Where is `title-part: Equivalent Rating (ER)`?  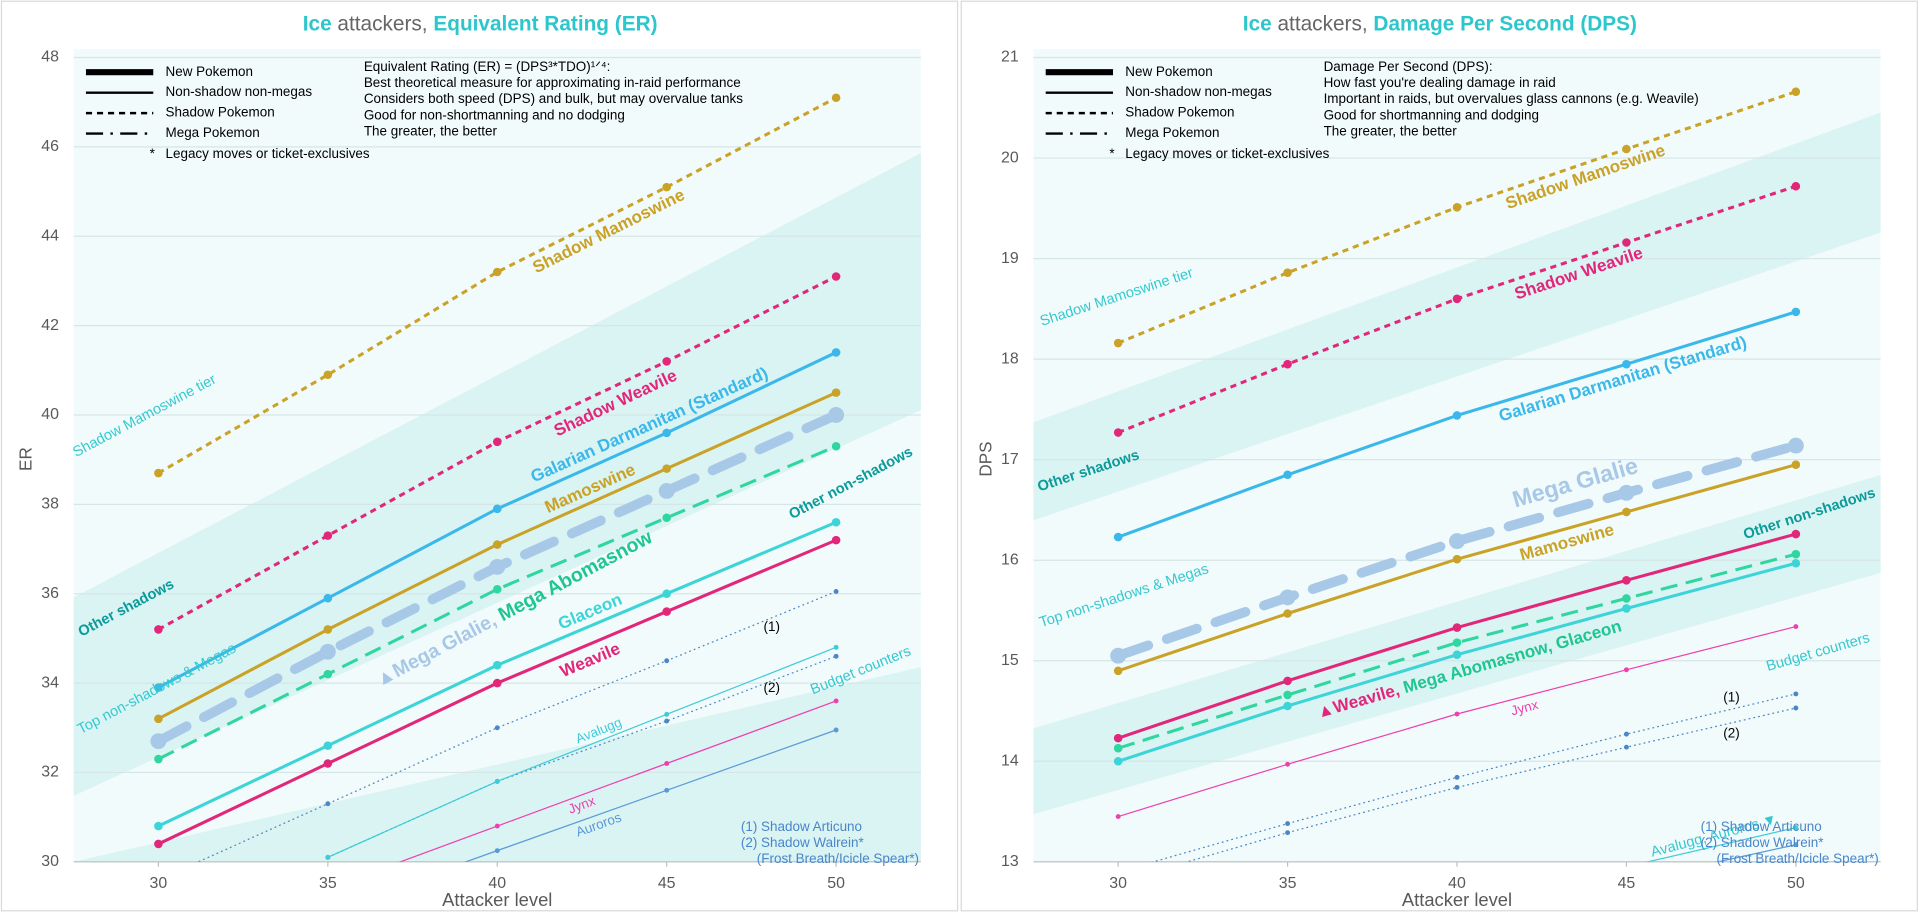 title-part: Equivalent Rating (ER) is located at coordinates (545, 23).